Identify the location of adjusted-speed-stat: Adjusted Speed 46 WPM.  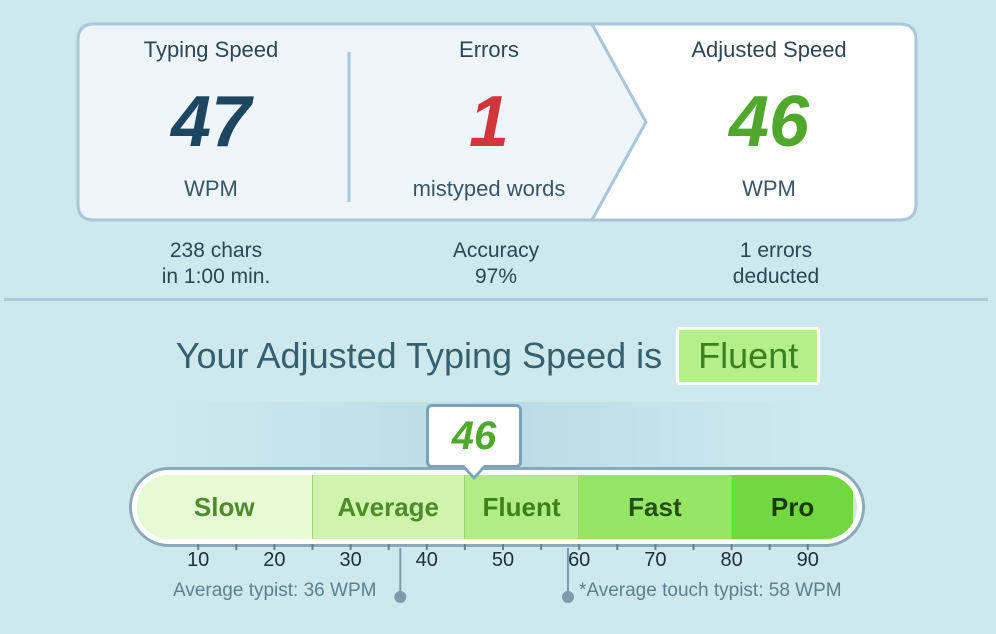
(769, 122).